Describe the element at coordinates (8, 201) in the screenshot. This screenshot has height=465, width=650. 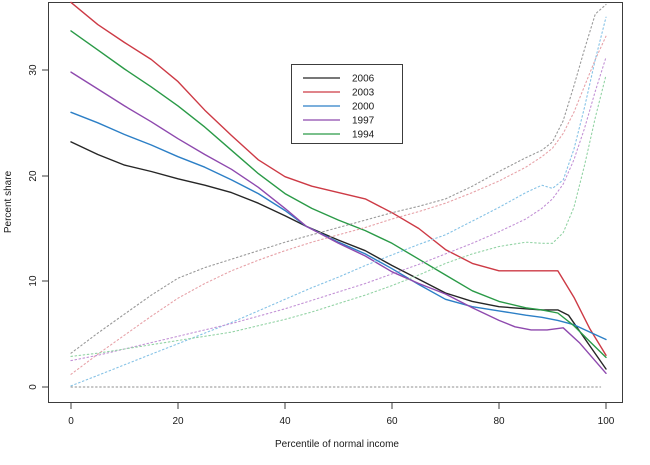
I see `y-axis-title: Percent share` at that location.